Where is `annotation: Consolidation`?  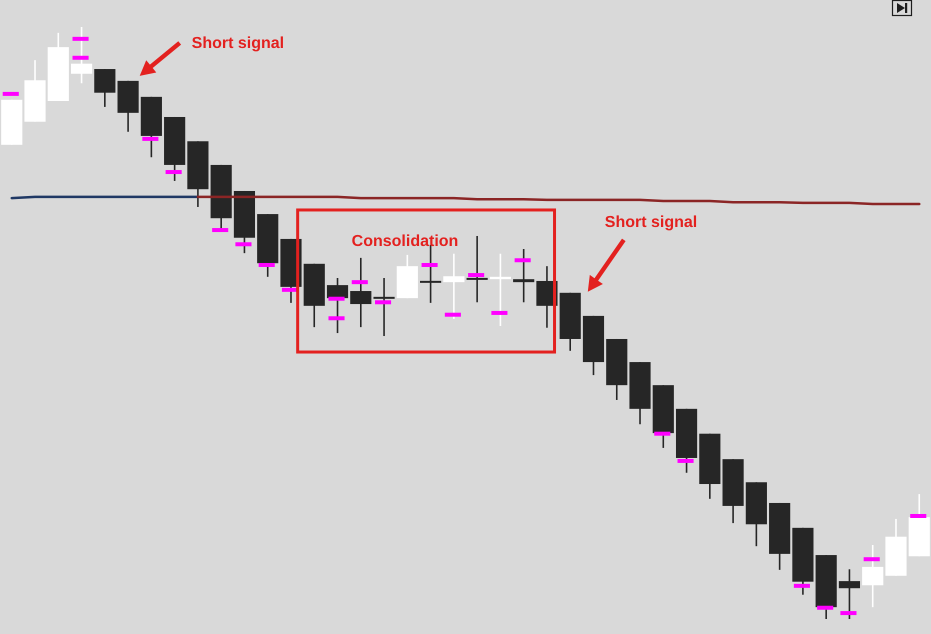
annotation: Consolidation is located at coordinates (405, 241).